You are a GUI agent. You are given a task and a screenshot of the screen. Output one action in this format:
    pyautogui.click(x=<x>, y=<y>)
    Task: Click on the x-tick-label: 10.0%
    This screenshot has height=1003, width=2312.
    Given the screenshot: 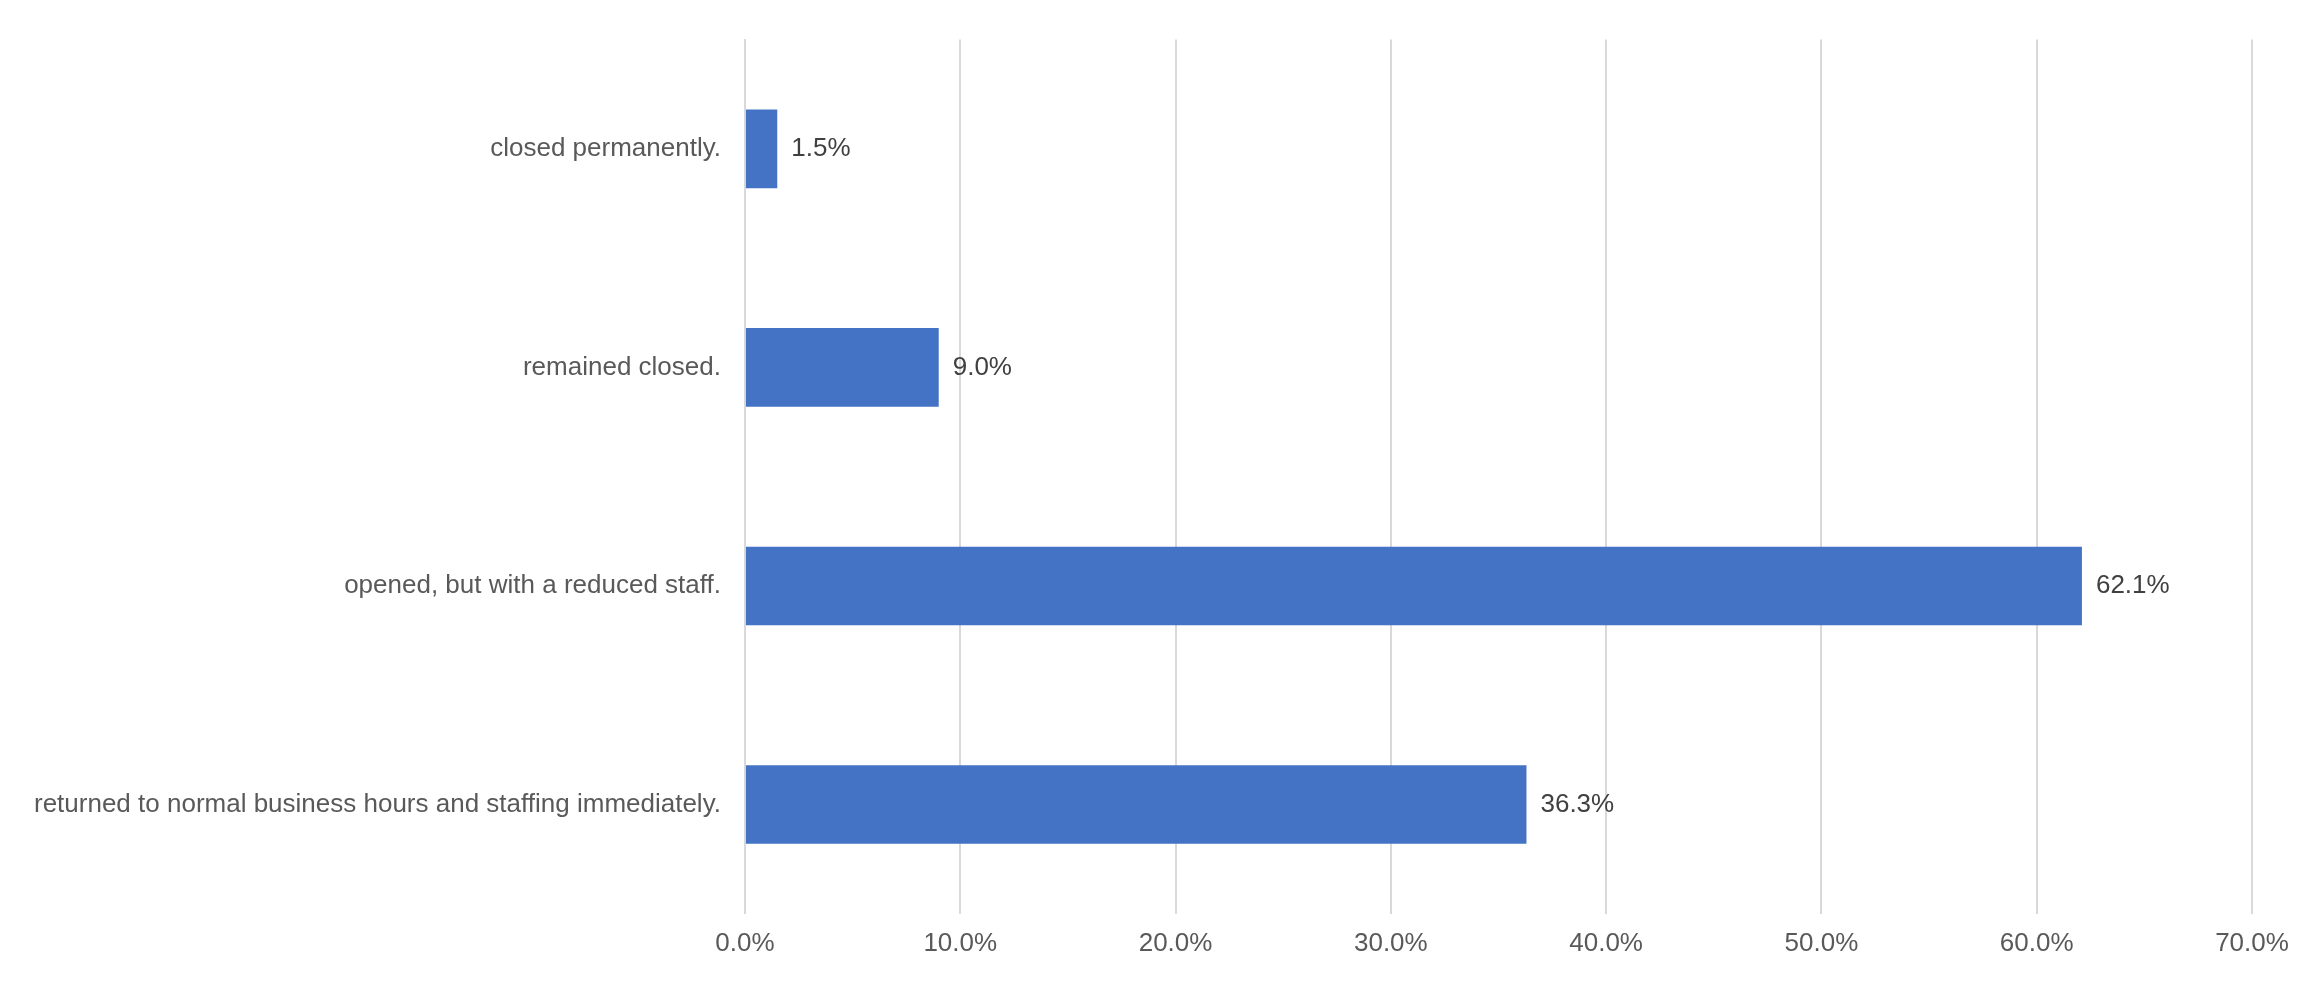 What is the action you would take?
    pyautogui.click(x=960, y=941)
    